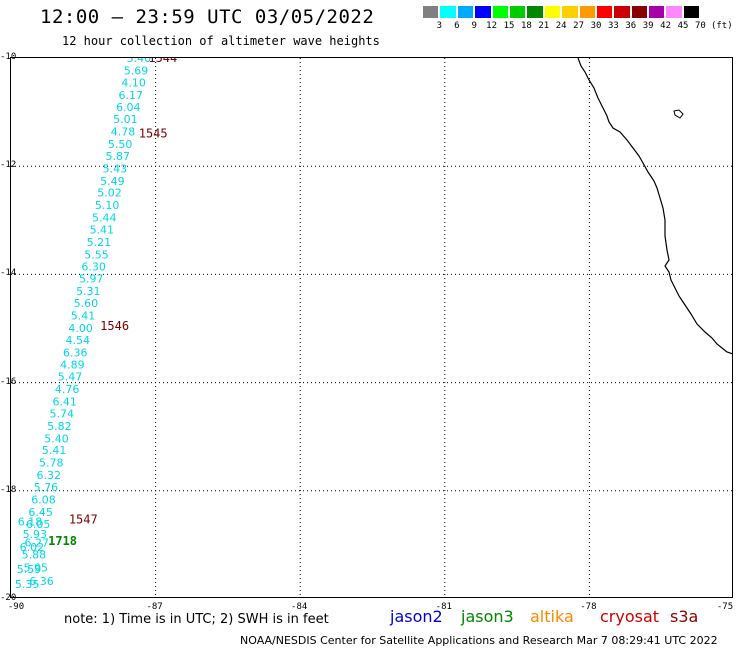 The image size is (740, 650). What do you see at coordinates (27, 584) in the screenshot?
I see `wave-height-label: 5.35` at bounding box center [27, 584].